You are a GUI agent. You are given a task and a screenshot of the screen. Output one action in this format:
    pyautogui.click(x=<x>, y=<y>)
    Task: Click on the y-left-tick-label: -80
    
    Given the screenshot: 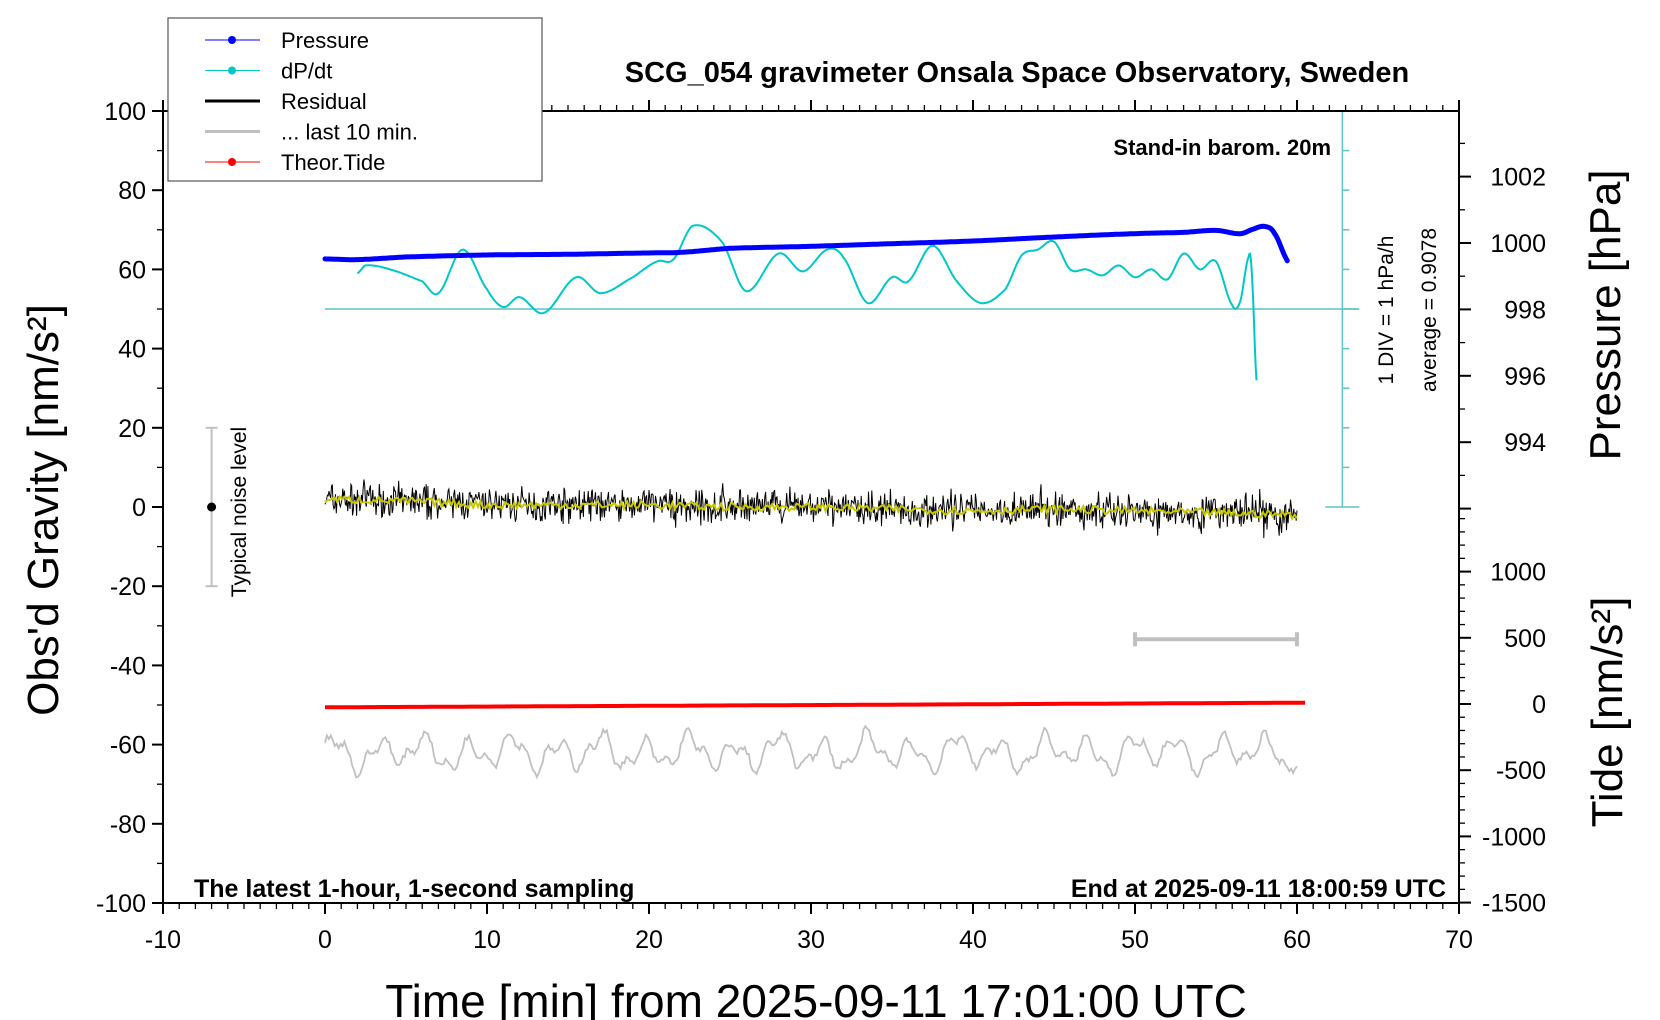 What is the action you would take?
    pyautogui.click(x=128, y=825)
    